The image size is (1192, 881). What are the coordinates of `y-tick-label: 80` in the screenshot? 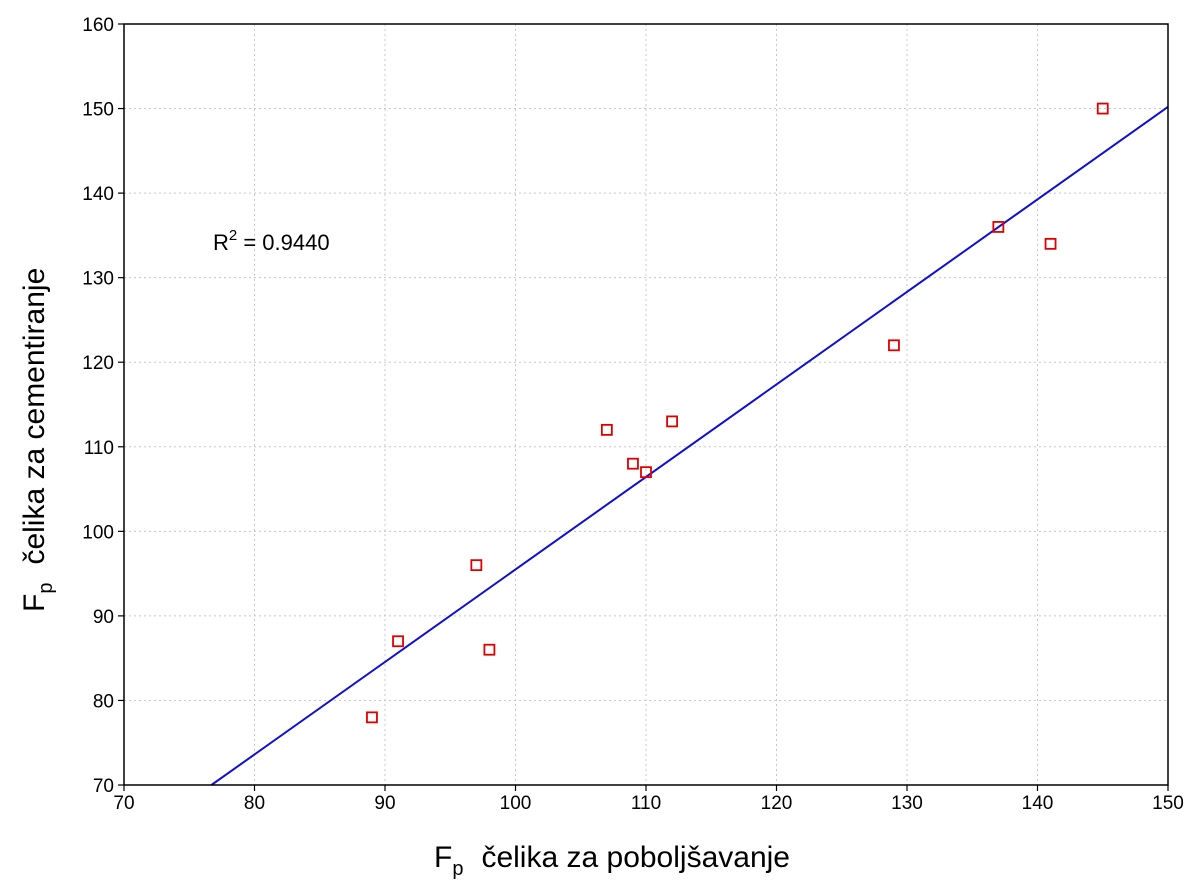 It's located at (103, 701).